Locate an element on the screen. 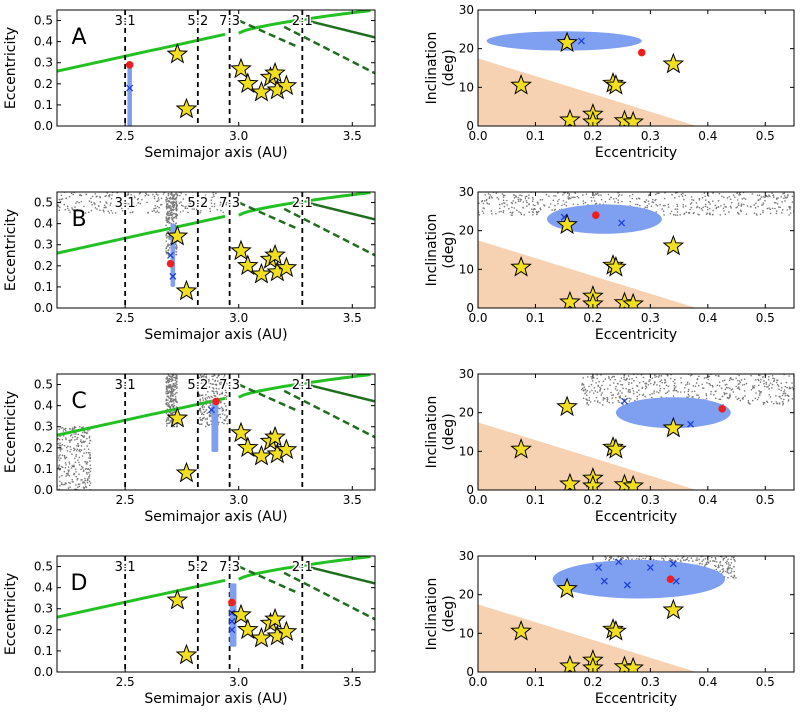 This screenshot has height=714, width=803. y-axis-label: Eccentricity is located at coordinates (11, 614).